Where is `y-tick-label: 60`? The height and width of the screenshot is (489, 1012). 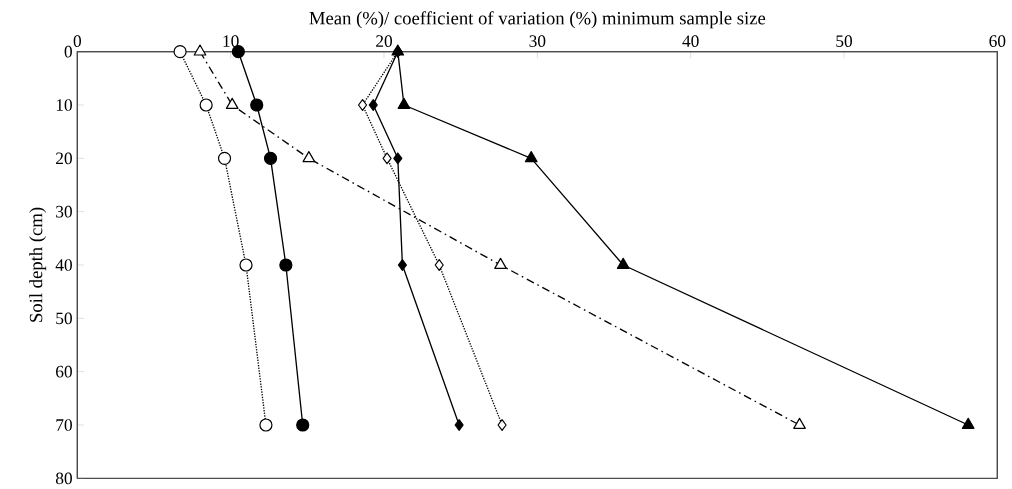
y-tick-label: 60 is located at coordinates (64, 371).